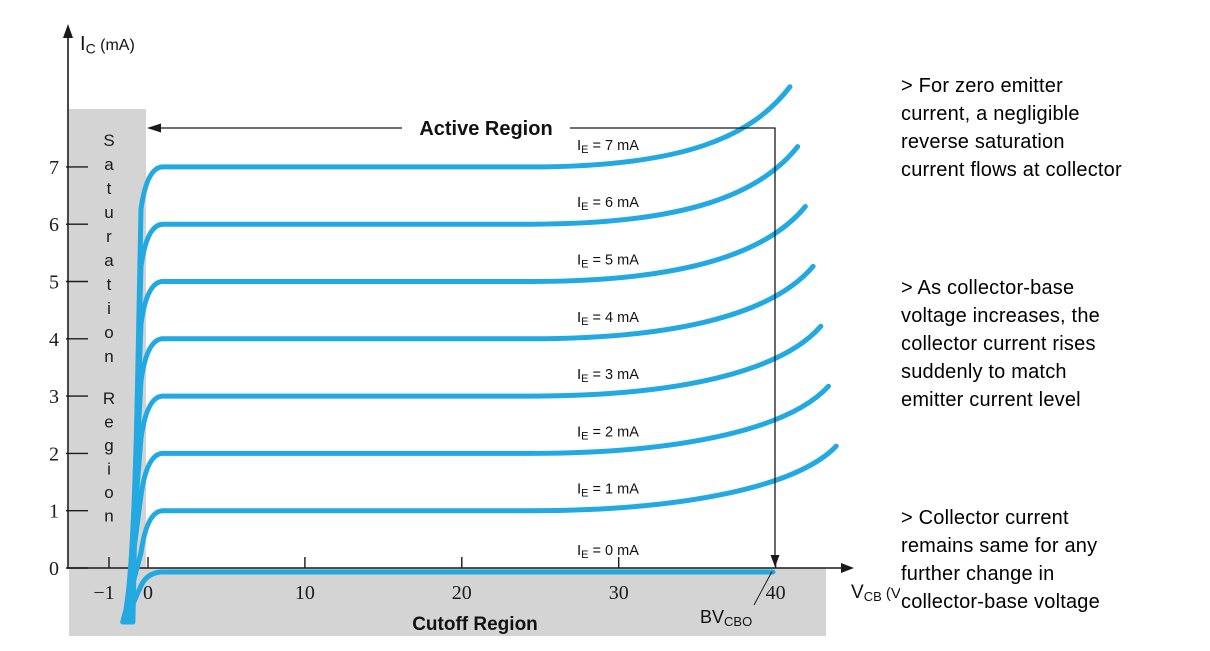 The width and height of the screenshot is (1210, 651). What do you see at coordinates (109, 236) in the screenshot?
I see `saturation-letter-r: r` at bounding box center [109, 236].